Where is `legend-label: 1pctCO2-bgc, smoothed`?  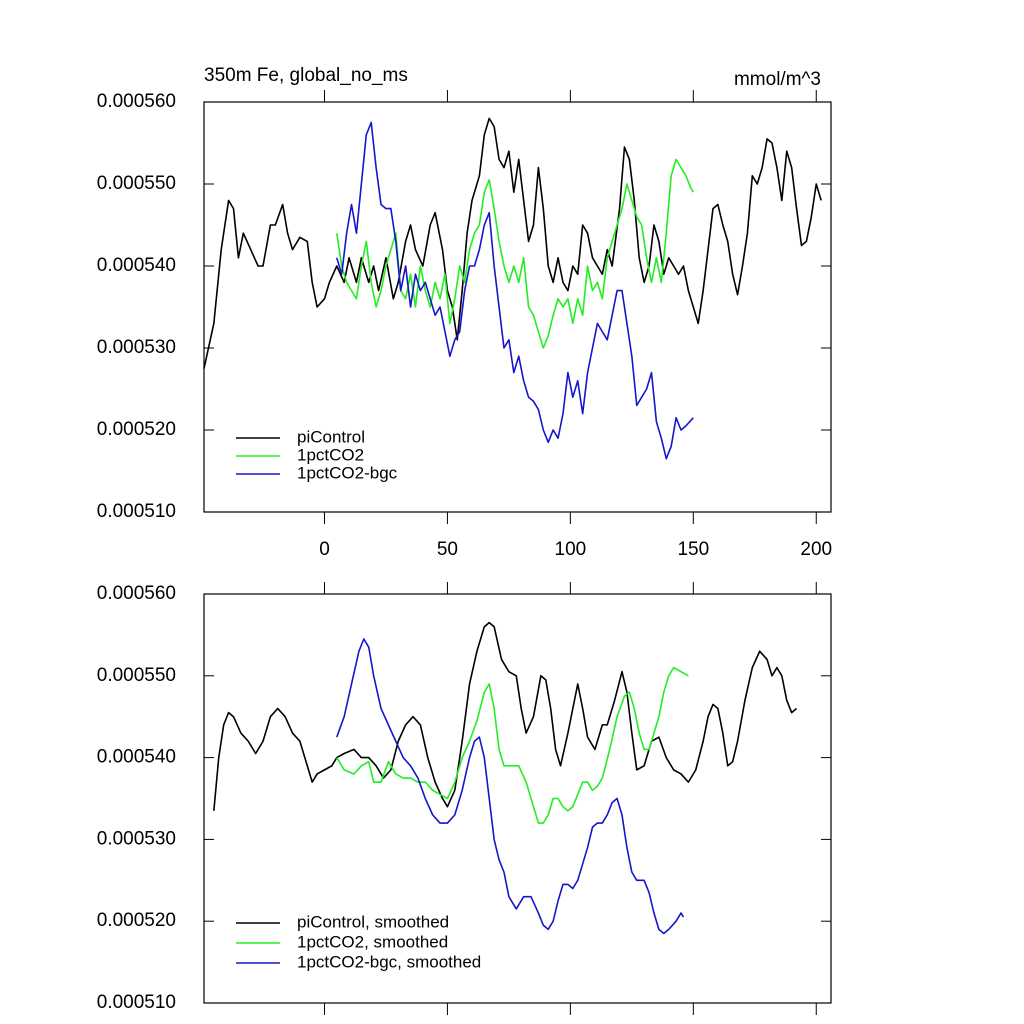
legend-label: 1pctCO2-bgc, smoothed is located at coordinates (389, 961).